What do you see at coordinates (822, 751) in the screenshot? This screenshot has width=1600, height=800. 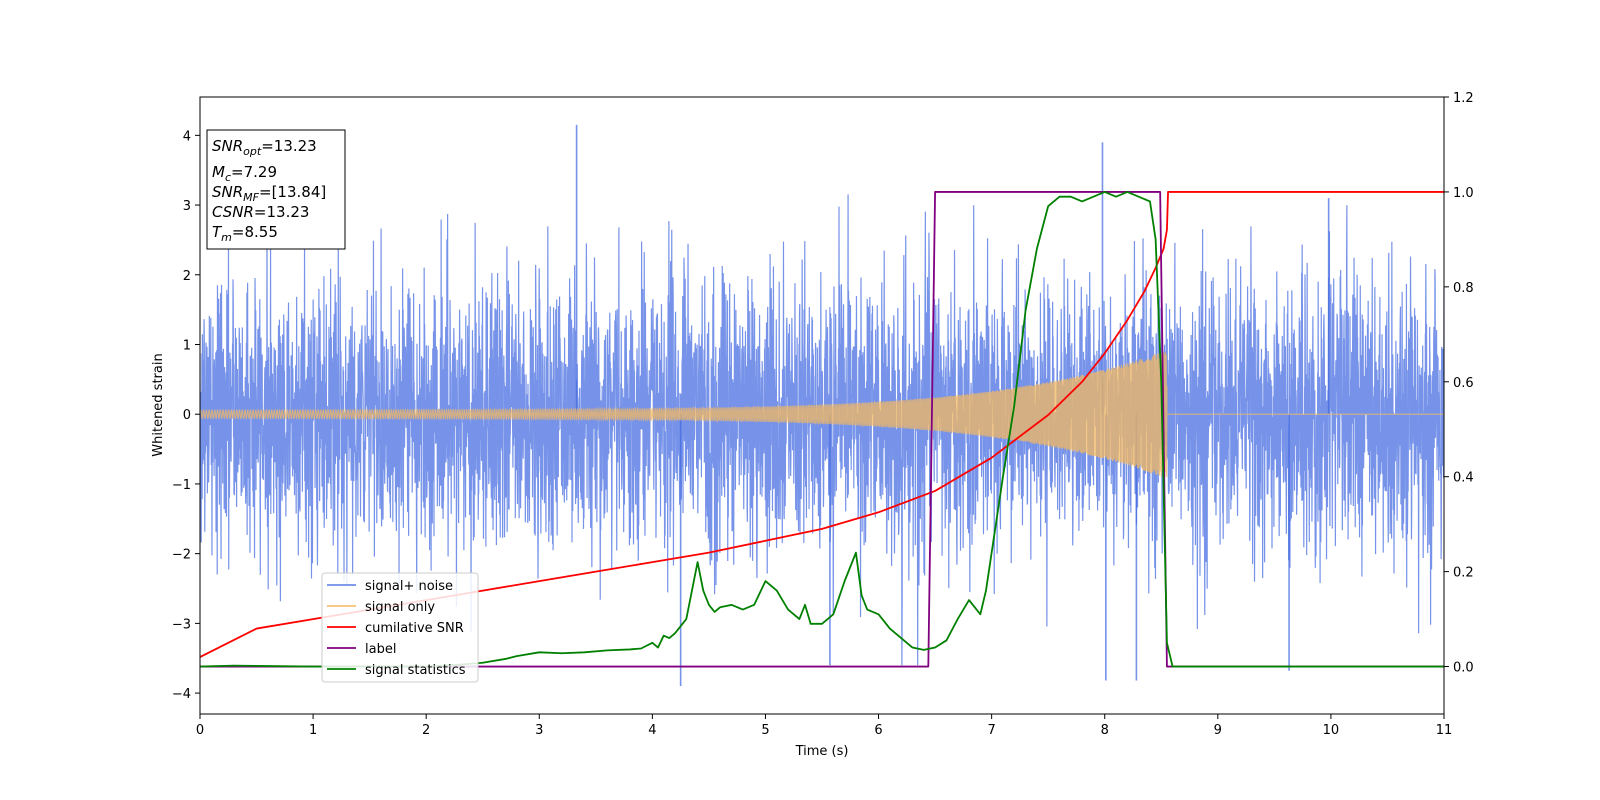 I see `x-axis-title: Time (s)` at bounding box center [822, 751].